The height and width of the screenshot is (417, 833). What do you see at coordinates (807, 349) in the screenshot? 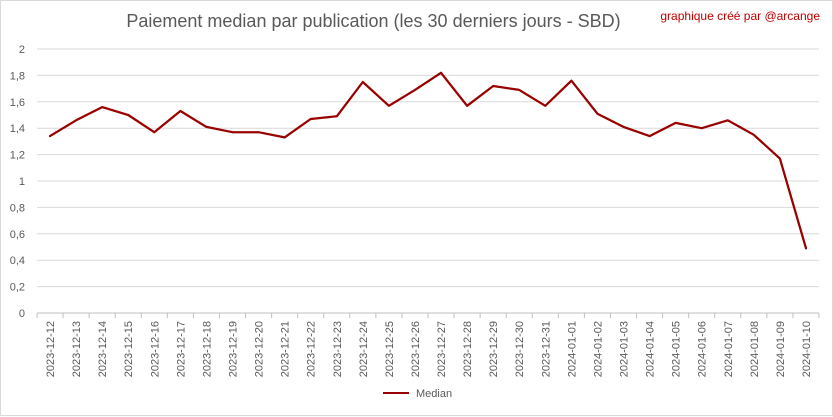
I see `x-tick-label: 2024-01-10` at bounding box center [807, 349].